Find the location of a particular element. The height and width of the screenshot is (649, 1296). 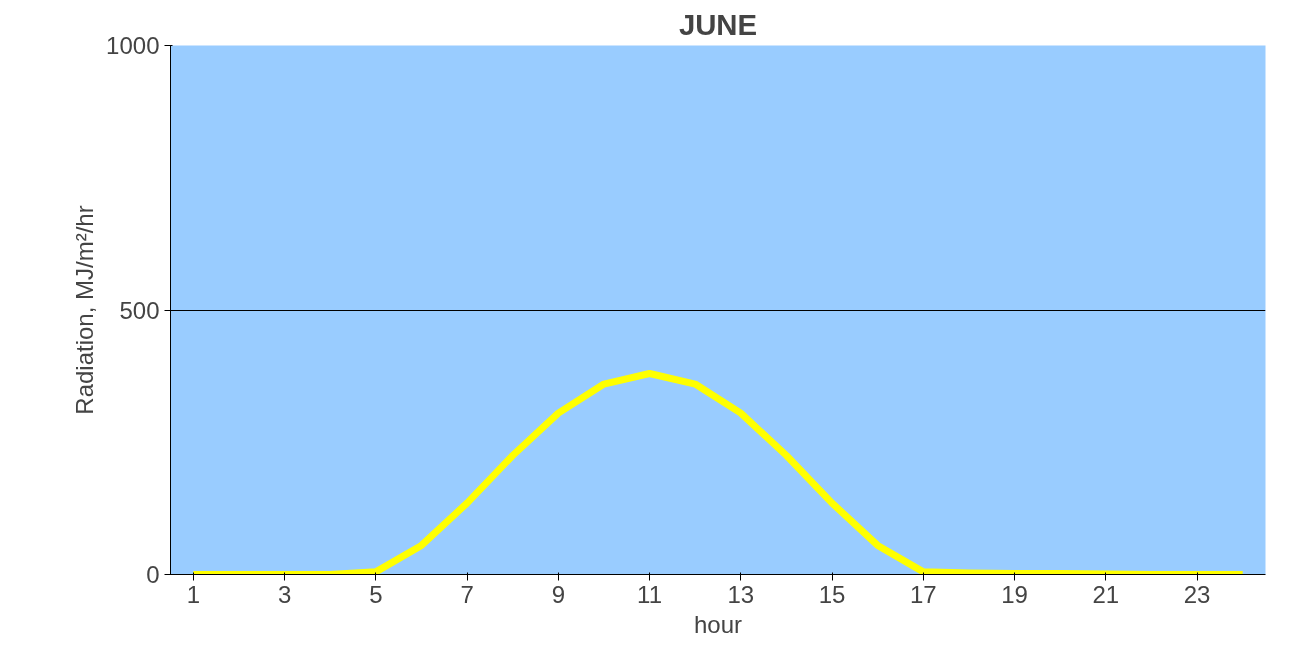

chart-title: JUNE is located at coordinates (718, 24).